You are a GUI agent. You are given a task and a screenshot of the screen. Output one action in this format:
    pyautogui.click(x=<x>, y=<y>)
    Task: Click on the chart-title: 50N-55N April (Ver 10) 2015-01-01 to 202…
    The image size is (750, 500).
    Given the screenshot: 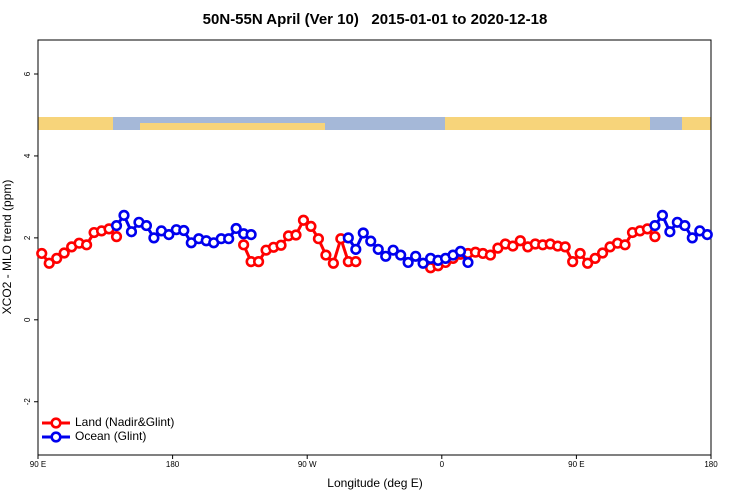 What is the action you would take?
    pyautogui.click(x=375, y=19)
    